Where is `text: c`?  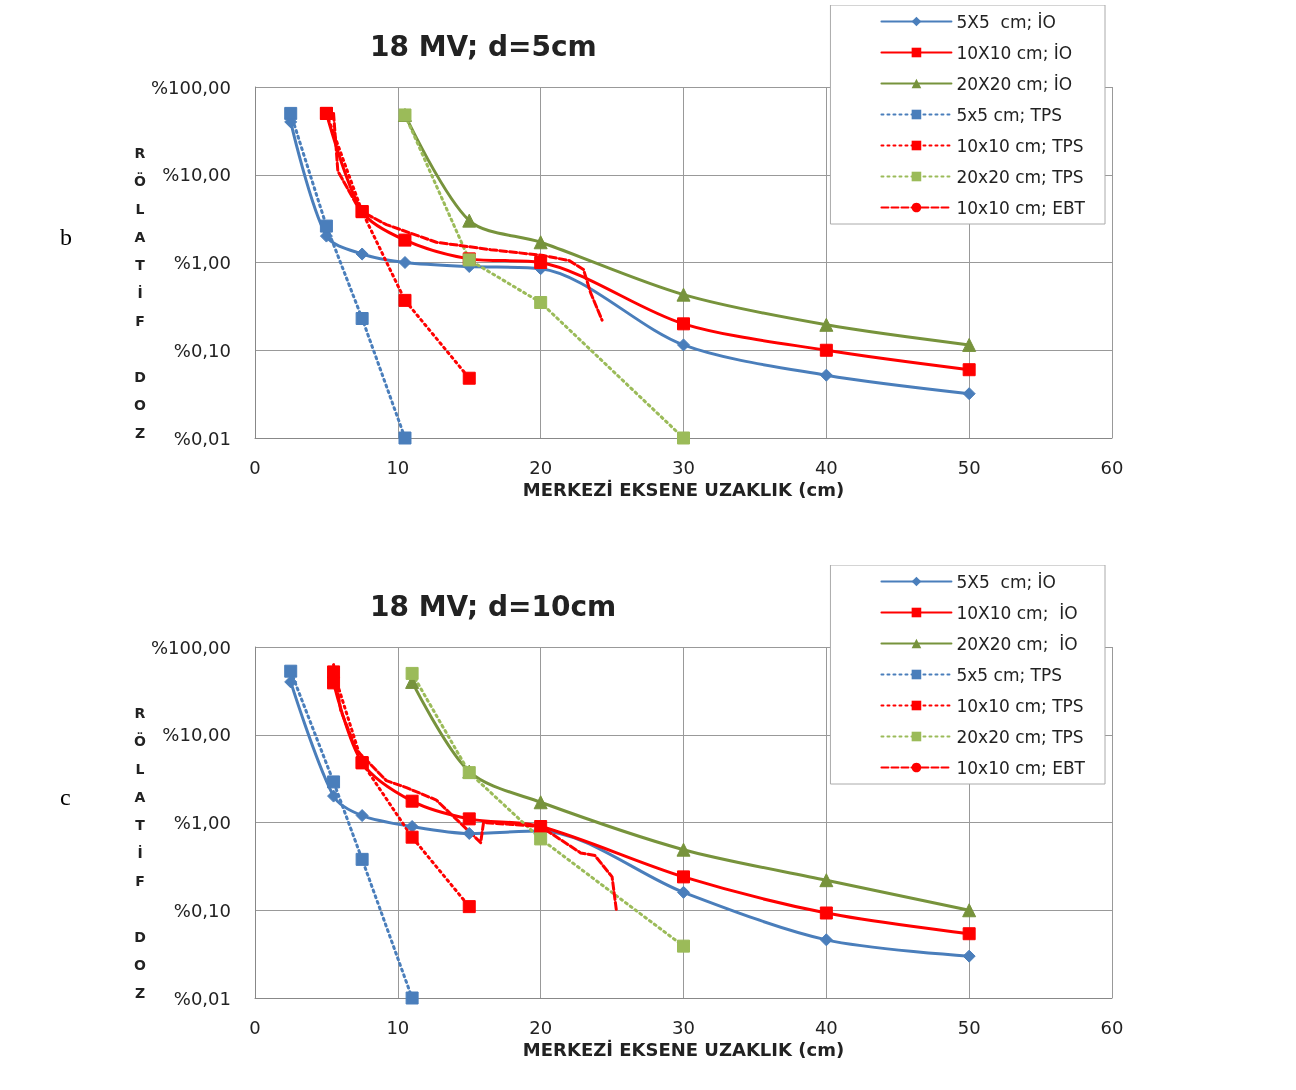
text: c is located at coordinates (65, 797).